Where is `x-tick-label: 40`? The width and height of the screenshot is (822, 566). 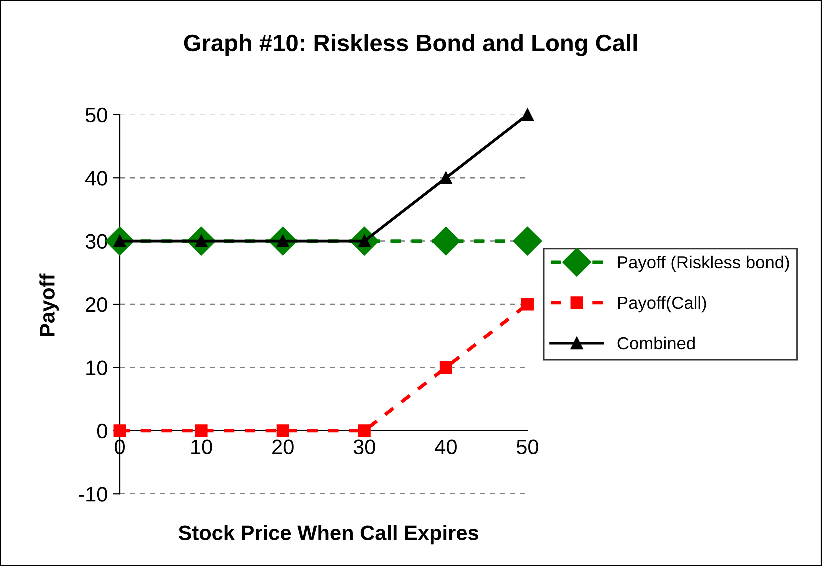 x-tick-label: 40 is located at coordinates (446, 447).